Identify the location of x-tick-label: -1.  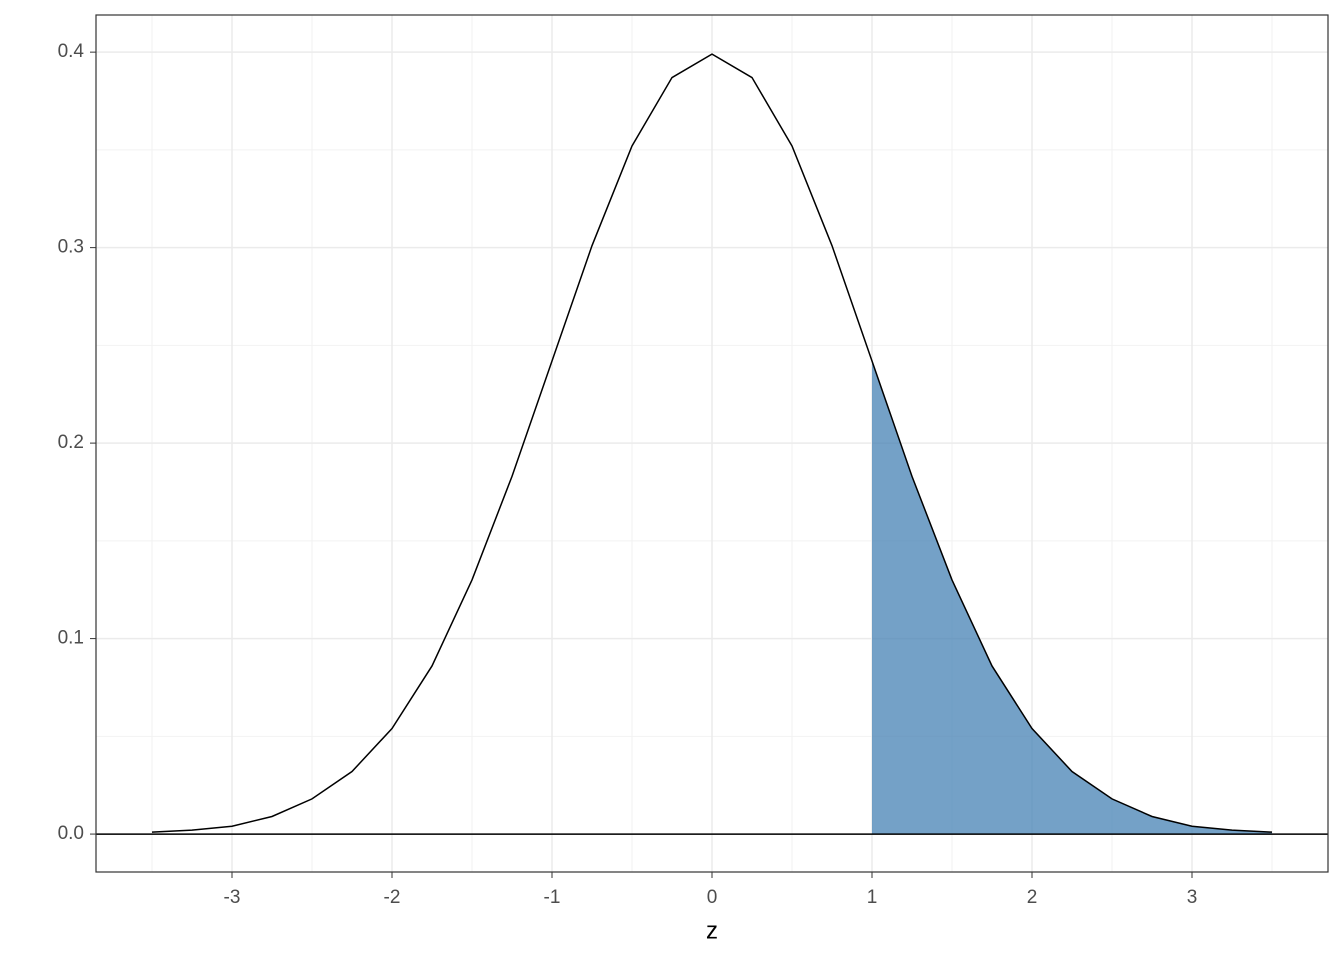
(552, 897).